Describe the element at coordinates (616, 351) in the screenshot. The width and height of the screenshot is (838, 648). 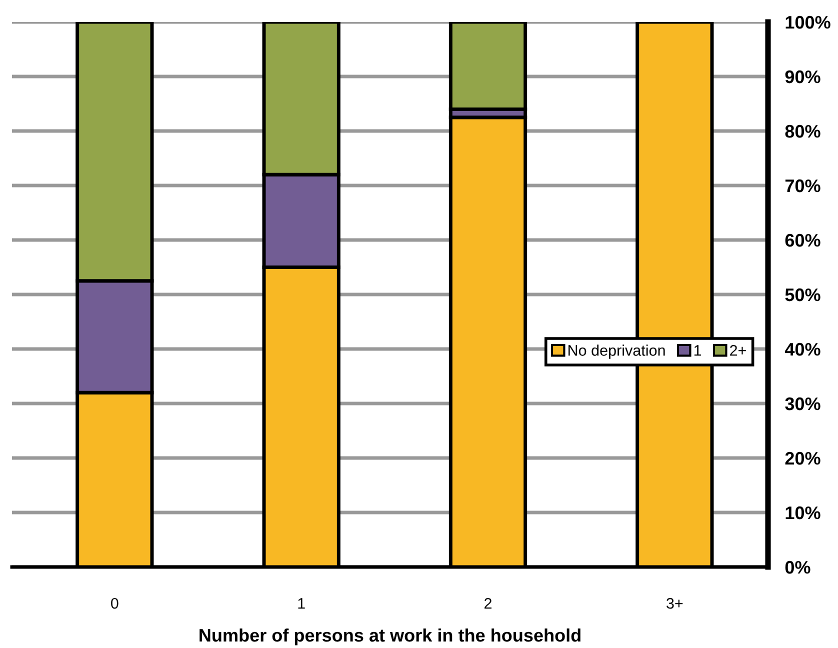
I see `legend-label: No deprivation` at that location.